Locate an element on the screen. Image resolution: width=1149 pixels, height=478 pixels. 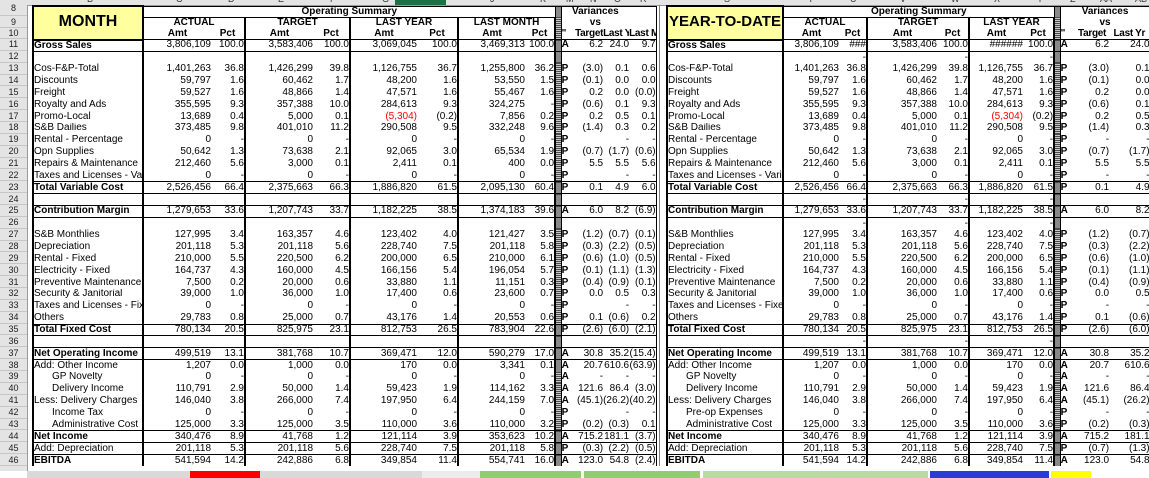
amt-header: Amt is located at coordinates (177, 34).